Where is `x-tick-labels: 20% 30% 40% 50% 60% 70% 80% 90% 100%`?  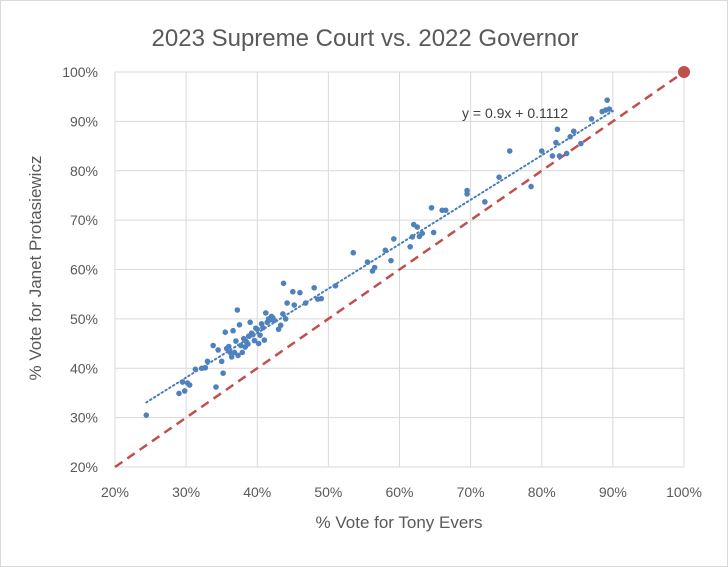 x-tick-labels: 20% 30% 40% 50% 60% 70% 80% 90% 100% is located at coordinates (401, 492).